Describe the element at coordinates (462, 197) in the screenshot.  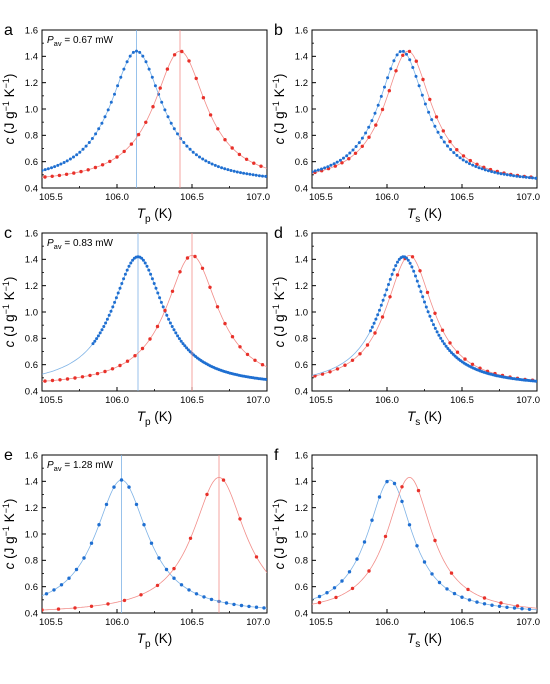
I see `x-tick-label: 106.5` at that location.